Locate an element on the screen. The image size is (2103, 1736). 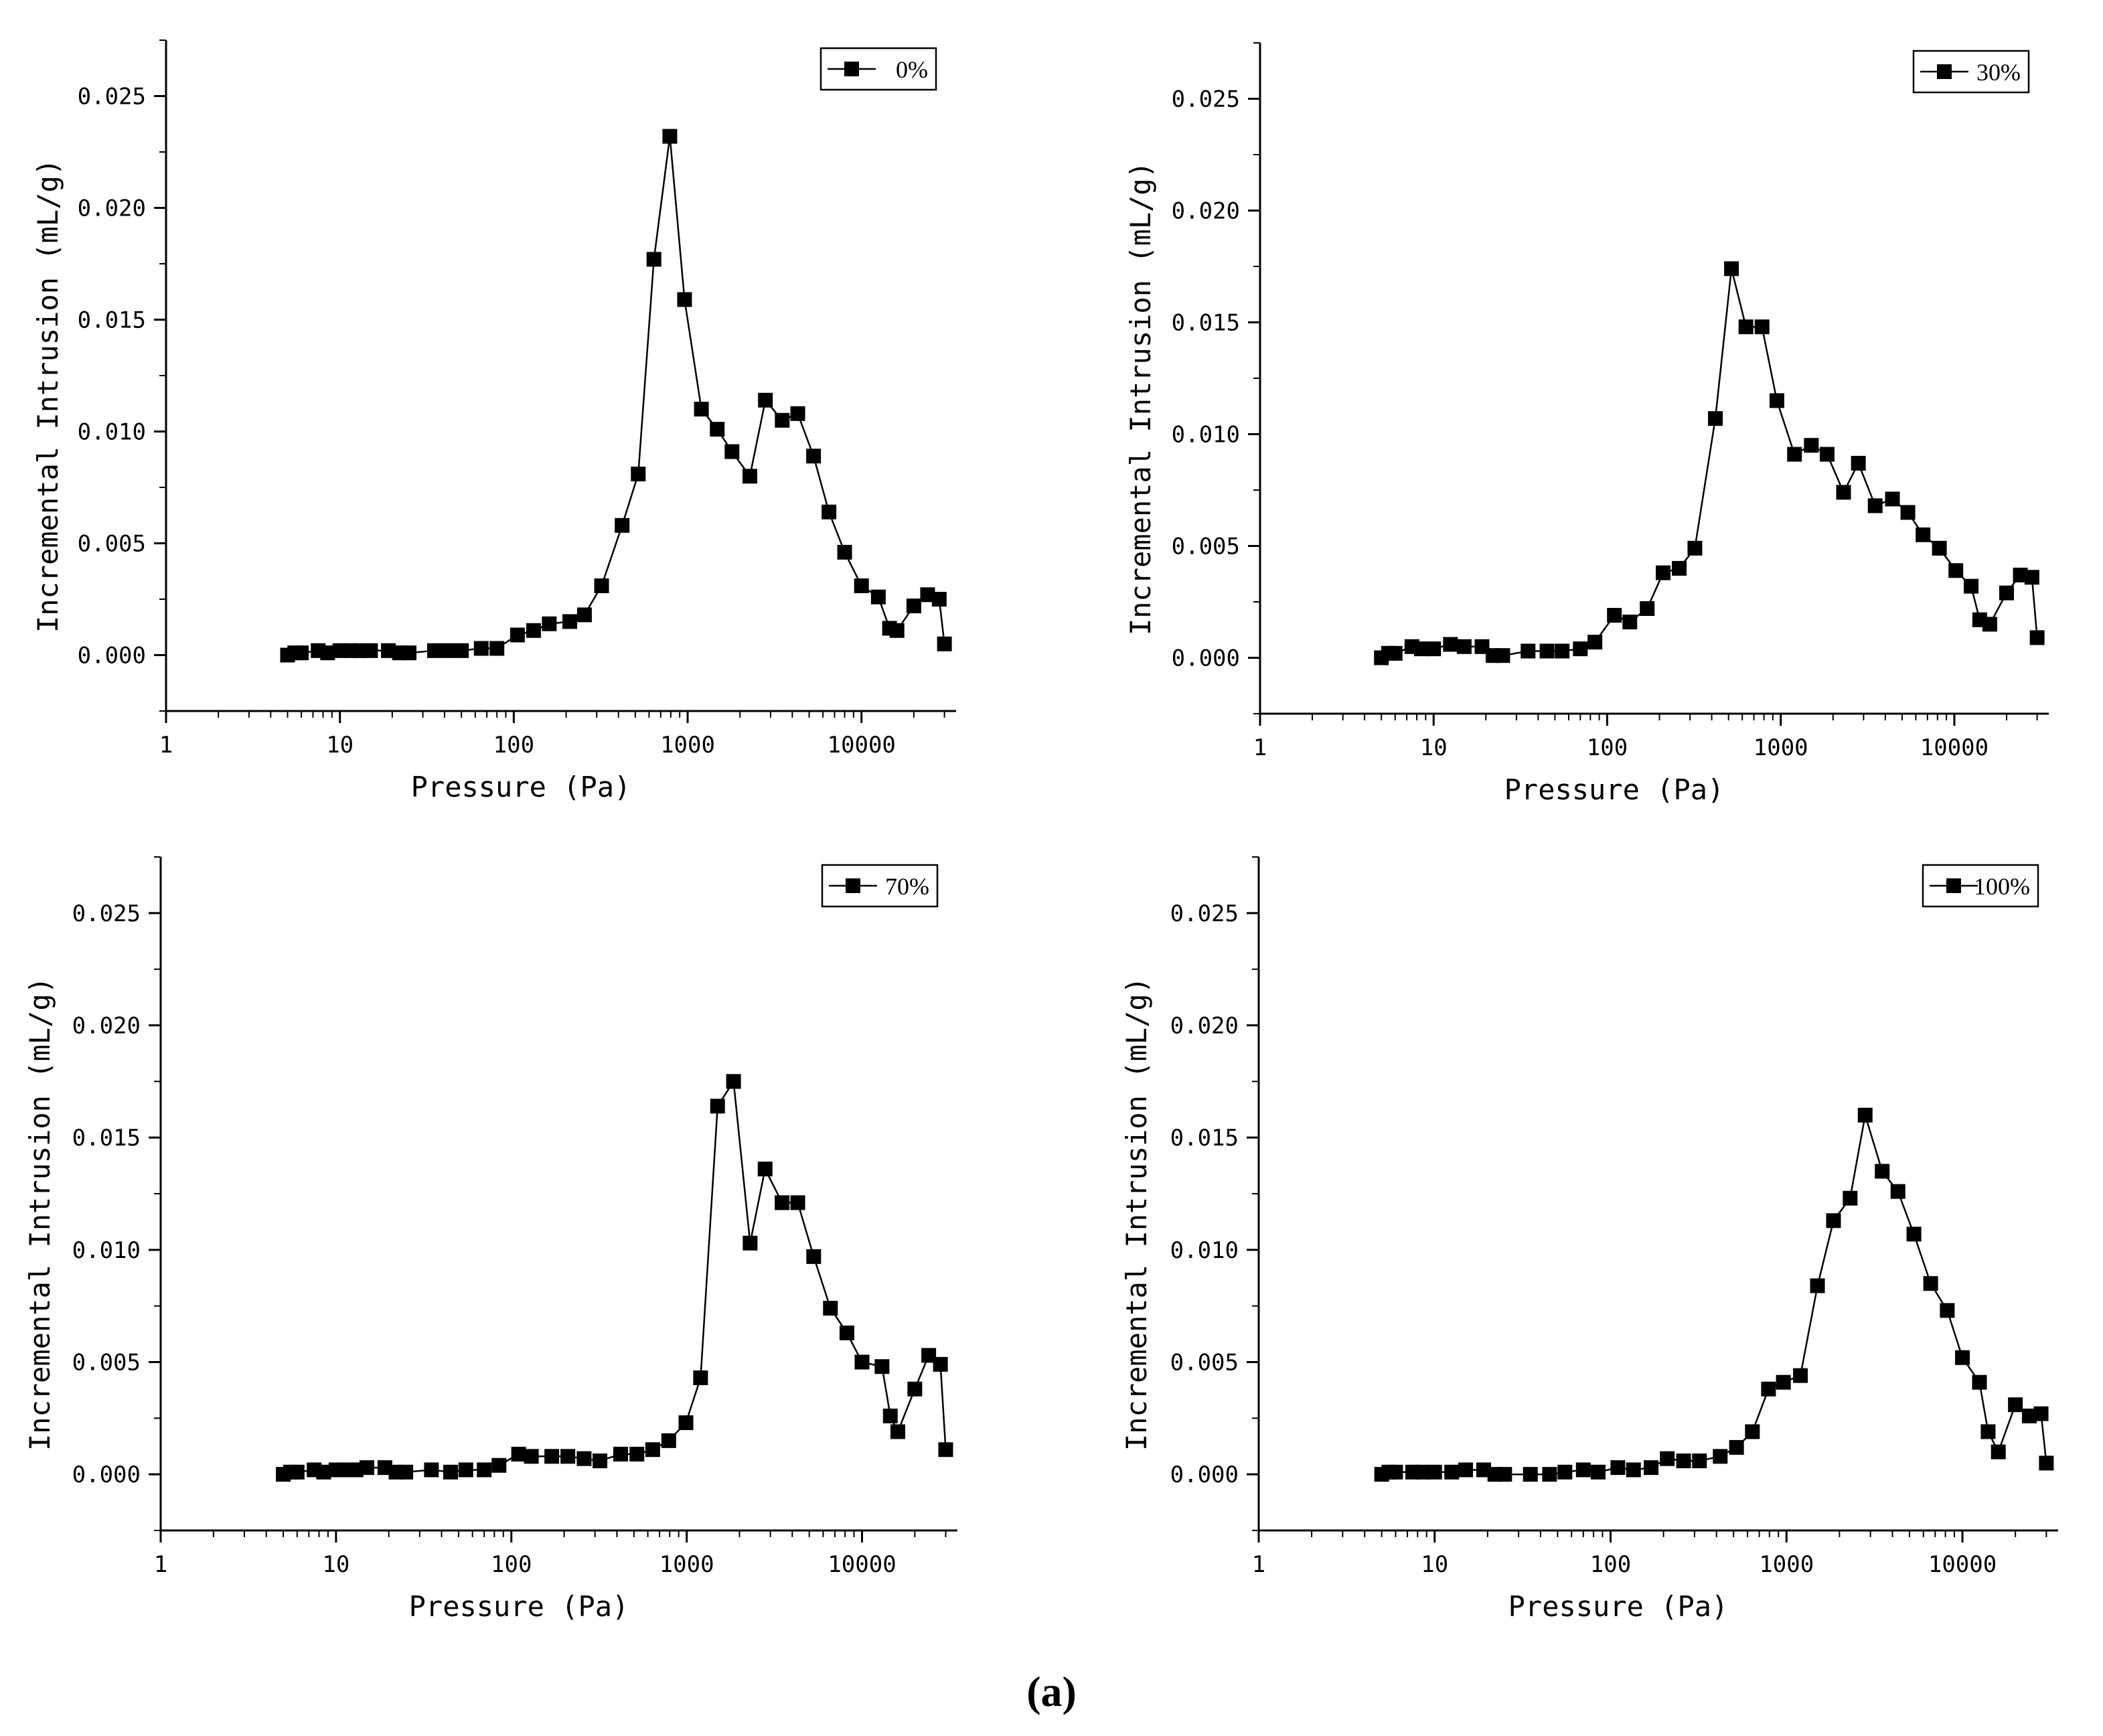
legend-label: 100% is located at coordinates (2002, 887).